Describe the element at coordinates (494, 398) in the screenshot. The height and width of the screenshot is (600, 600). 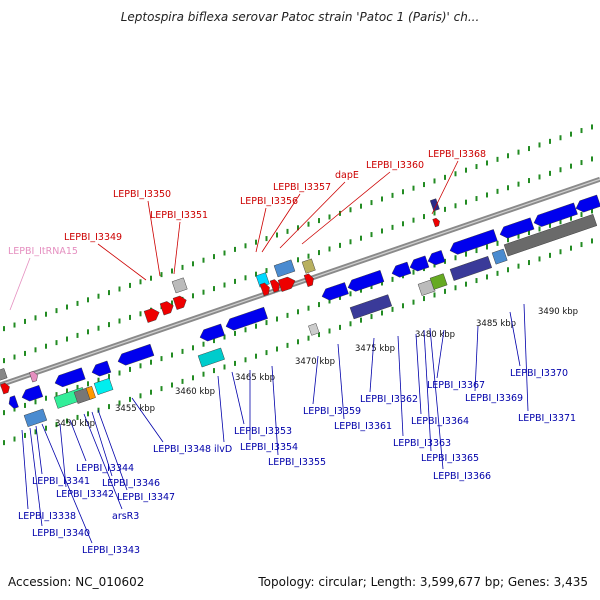
I see `bottom-feature-label: LEPBI_I3369` at that location.